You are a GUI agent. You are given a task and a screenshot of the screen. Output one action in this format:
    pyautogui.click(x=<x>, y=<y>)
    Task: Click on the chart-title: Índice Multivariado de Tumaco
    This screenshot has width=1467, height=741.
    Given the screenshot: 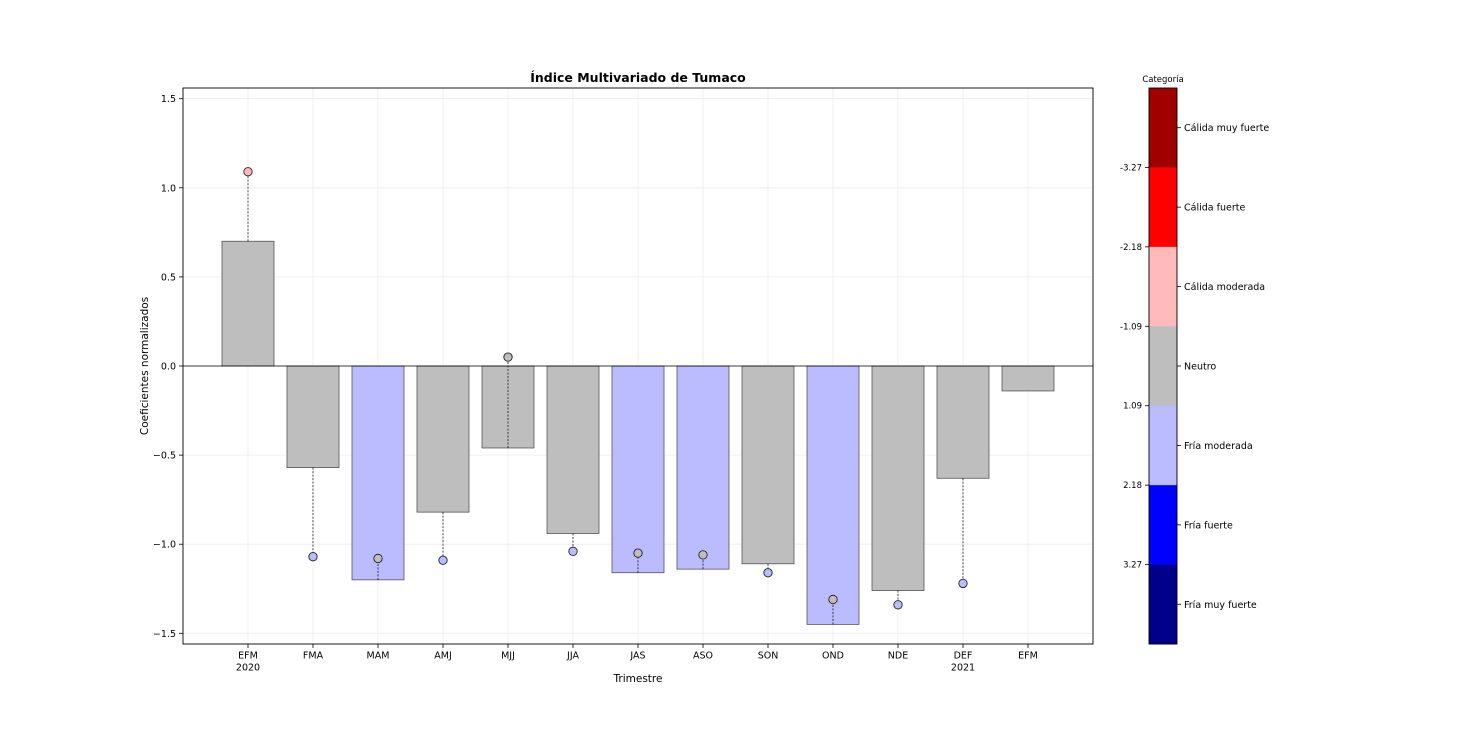 What is the action you would take?
    pyautogui.click(x=638, y=77)
    